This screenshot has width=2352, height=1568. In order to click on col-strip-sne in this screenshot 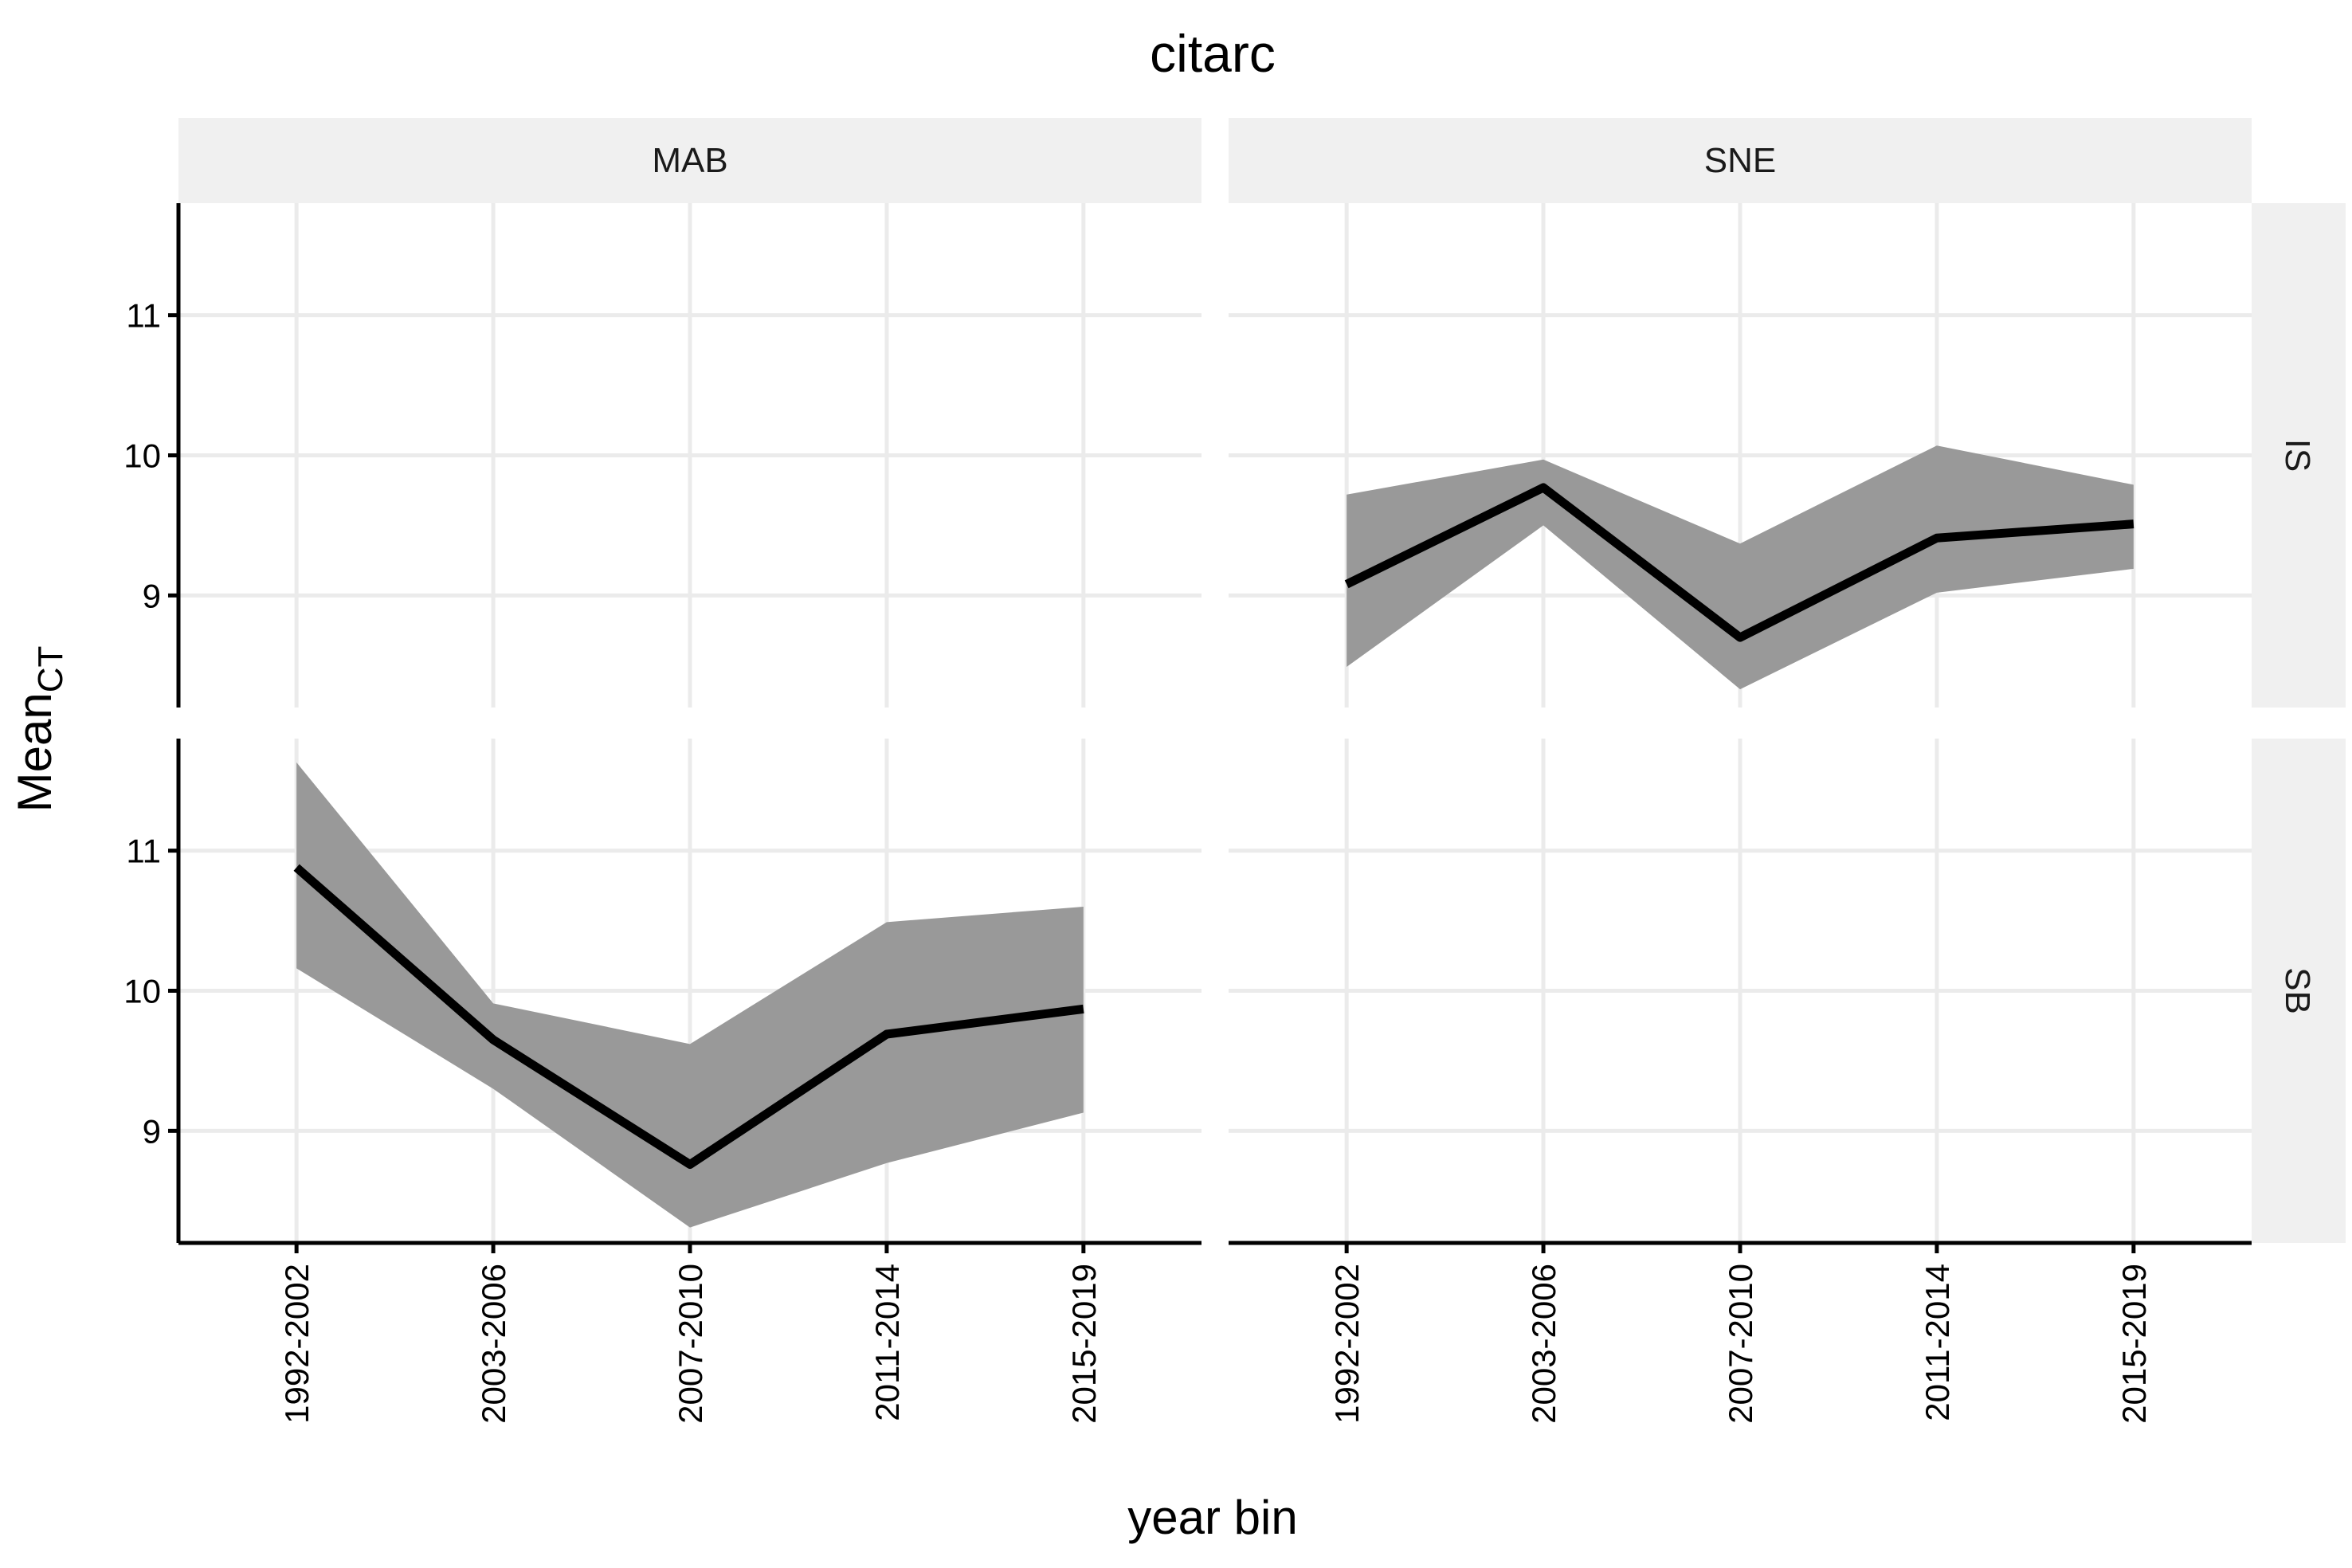, I will do `click(1740, 160)`.